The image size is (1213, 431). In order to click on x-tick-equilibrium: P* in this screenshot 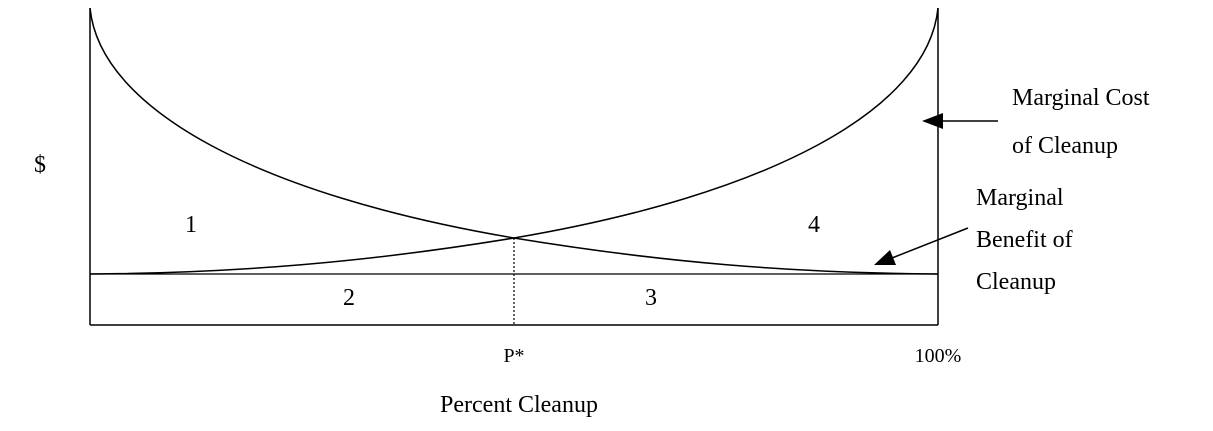, I will do `click(513, 356)`.